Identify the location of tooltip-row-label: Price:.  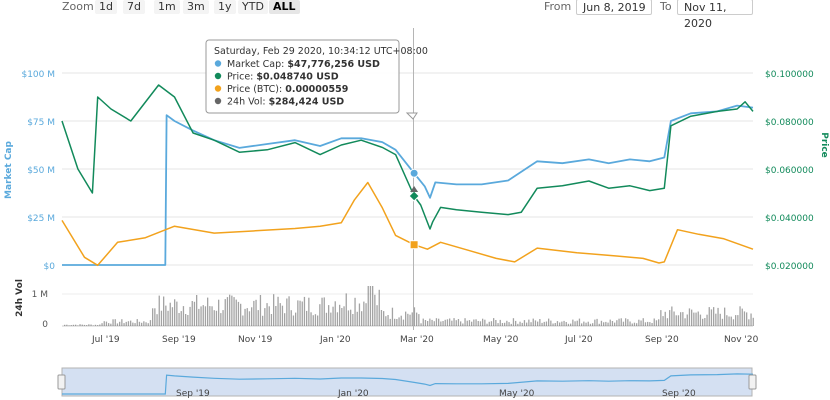
(241, 77).